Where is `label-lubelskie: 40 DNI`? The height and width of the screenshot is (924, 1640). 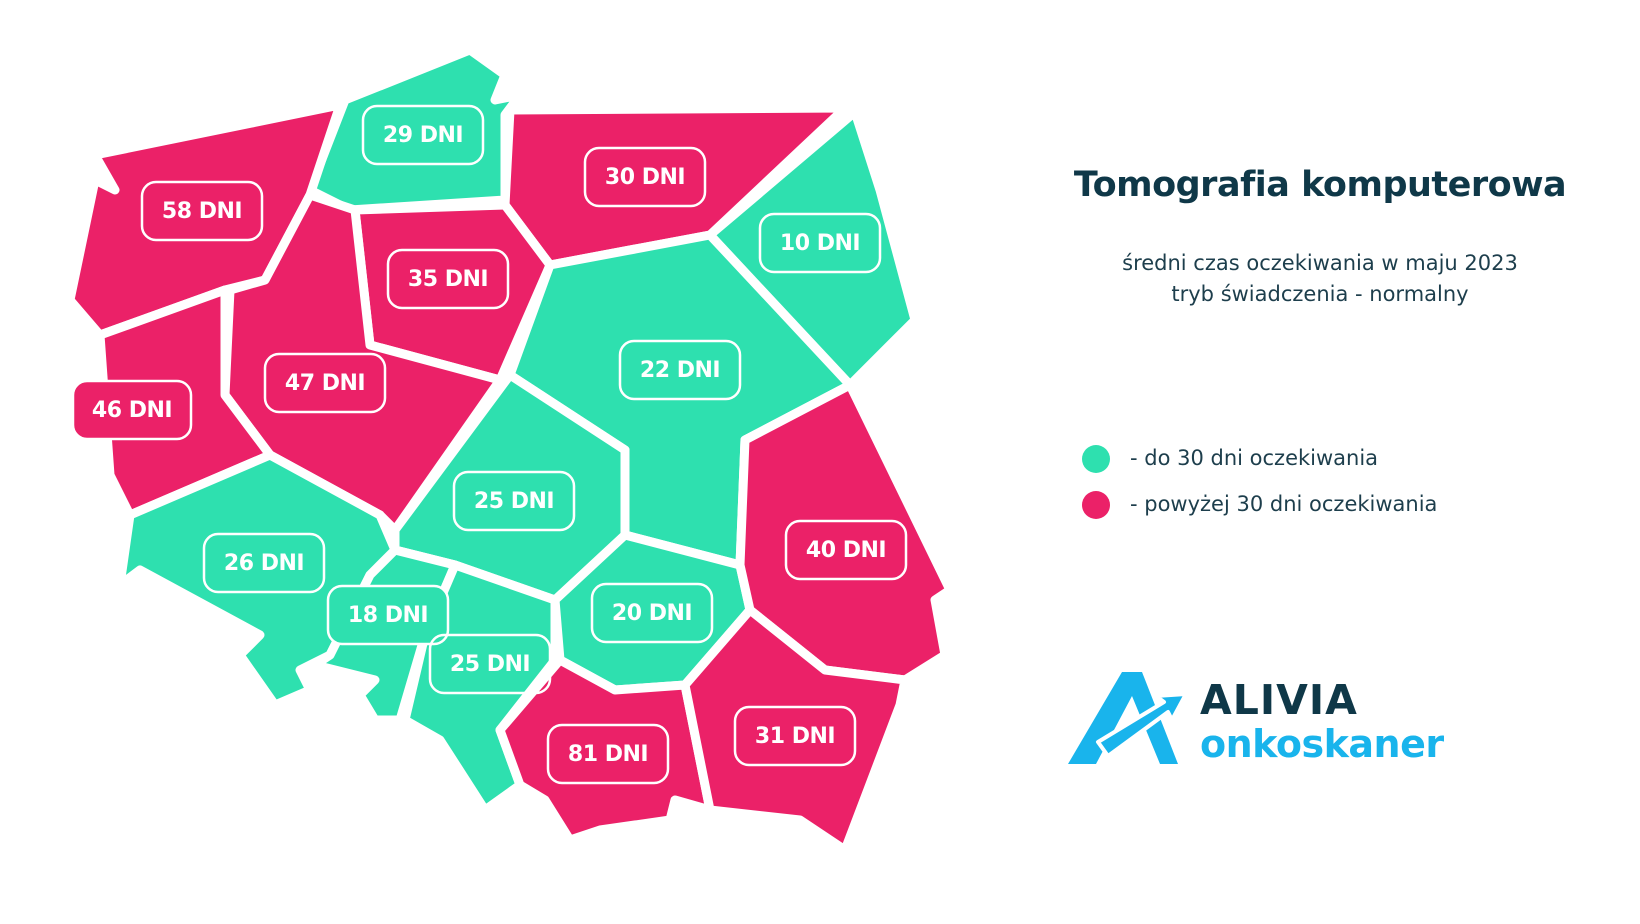
label-lubelskie: 40 DNI is located at coordinates (846, 550).